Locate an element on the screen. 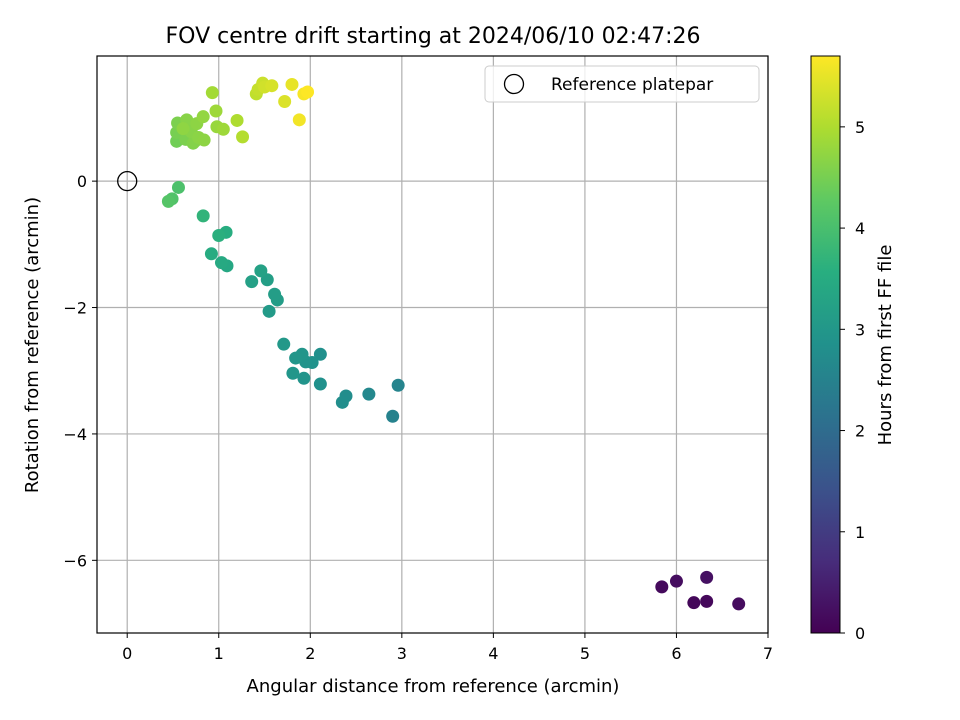  legend: Reference platepar is located at coordinates (622, 84).